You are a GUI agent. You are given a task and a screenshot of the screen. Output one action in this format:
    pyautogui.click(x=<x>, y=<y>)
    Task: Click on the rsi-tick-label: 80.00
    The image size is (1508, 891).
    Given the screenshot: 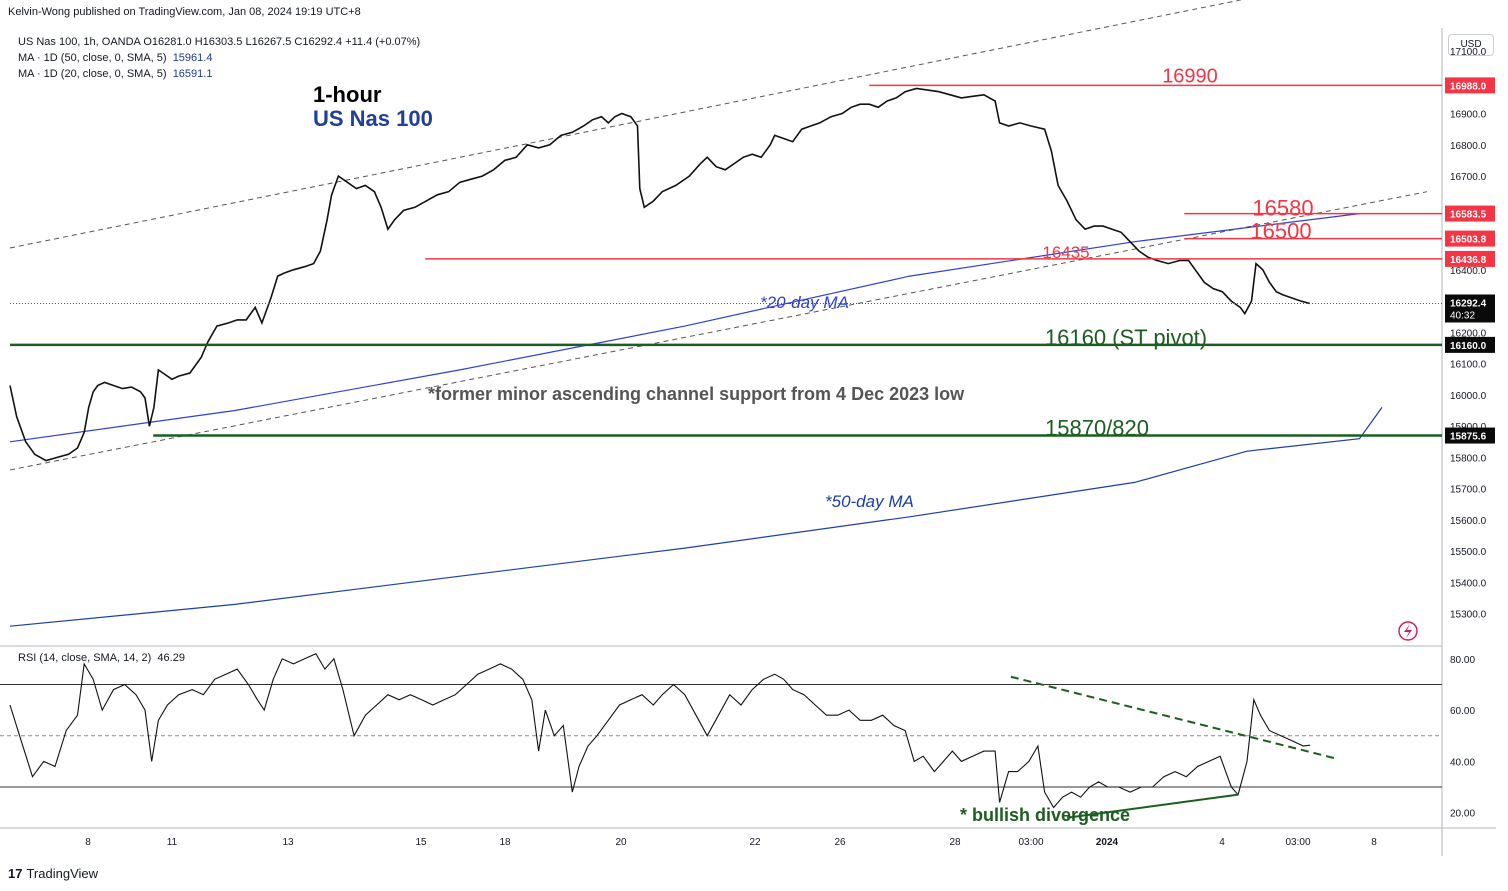 What is the action you would take?
    pyautogui.click(x=1462, y=660)
    